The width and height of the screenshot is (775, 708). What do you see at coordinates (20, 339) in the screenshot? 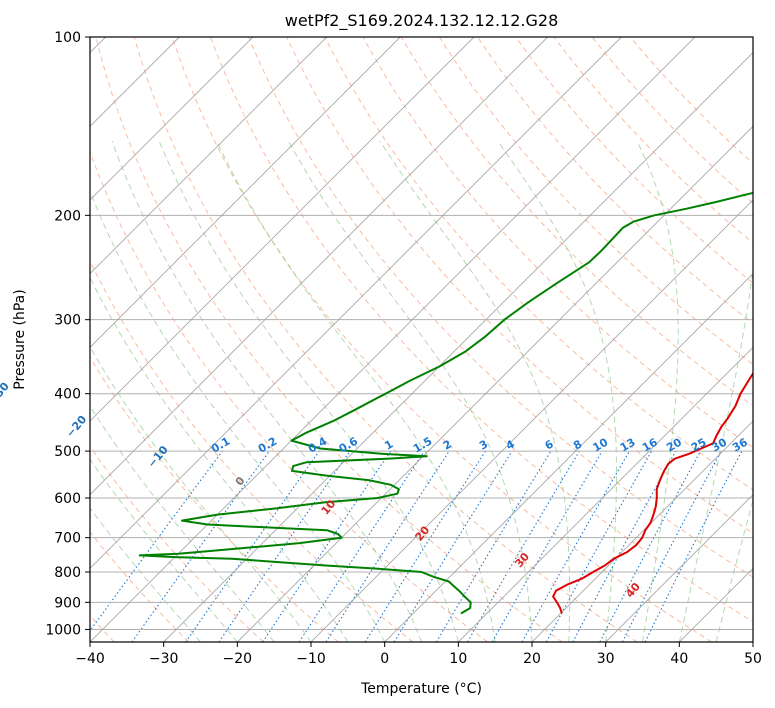
I see `y-axis-label: Pressure (hPa)` at bounding box center [20, 339].